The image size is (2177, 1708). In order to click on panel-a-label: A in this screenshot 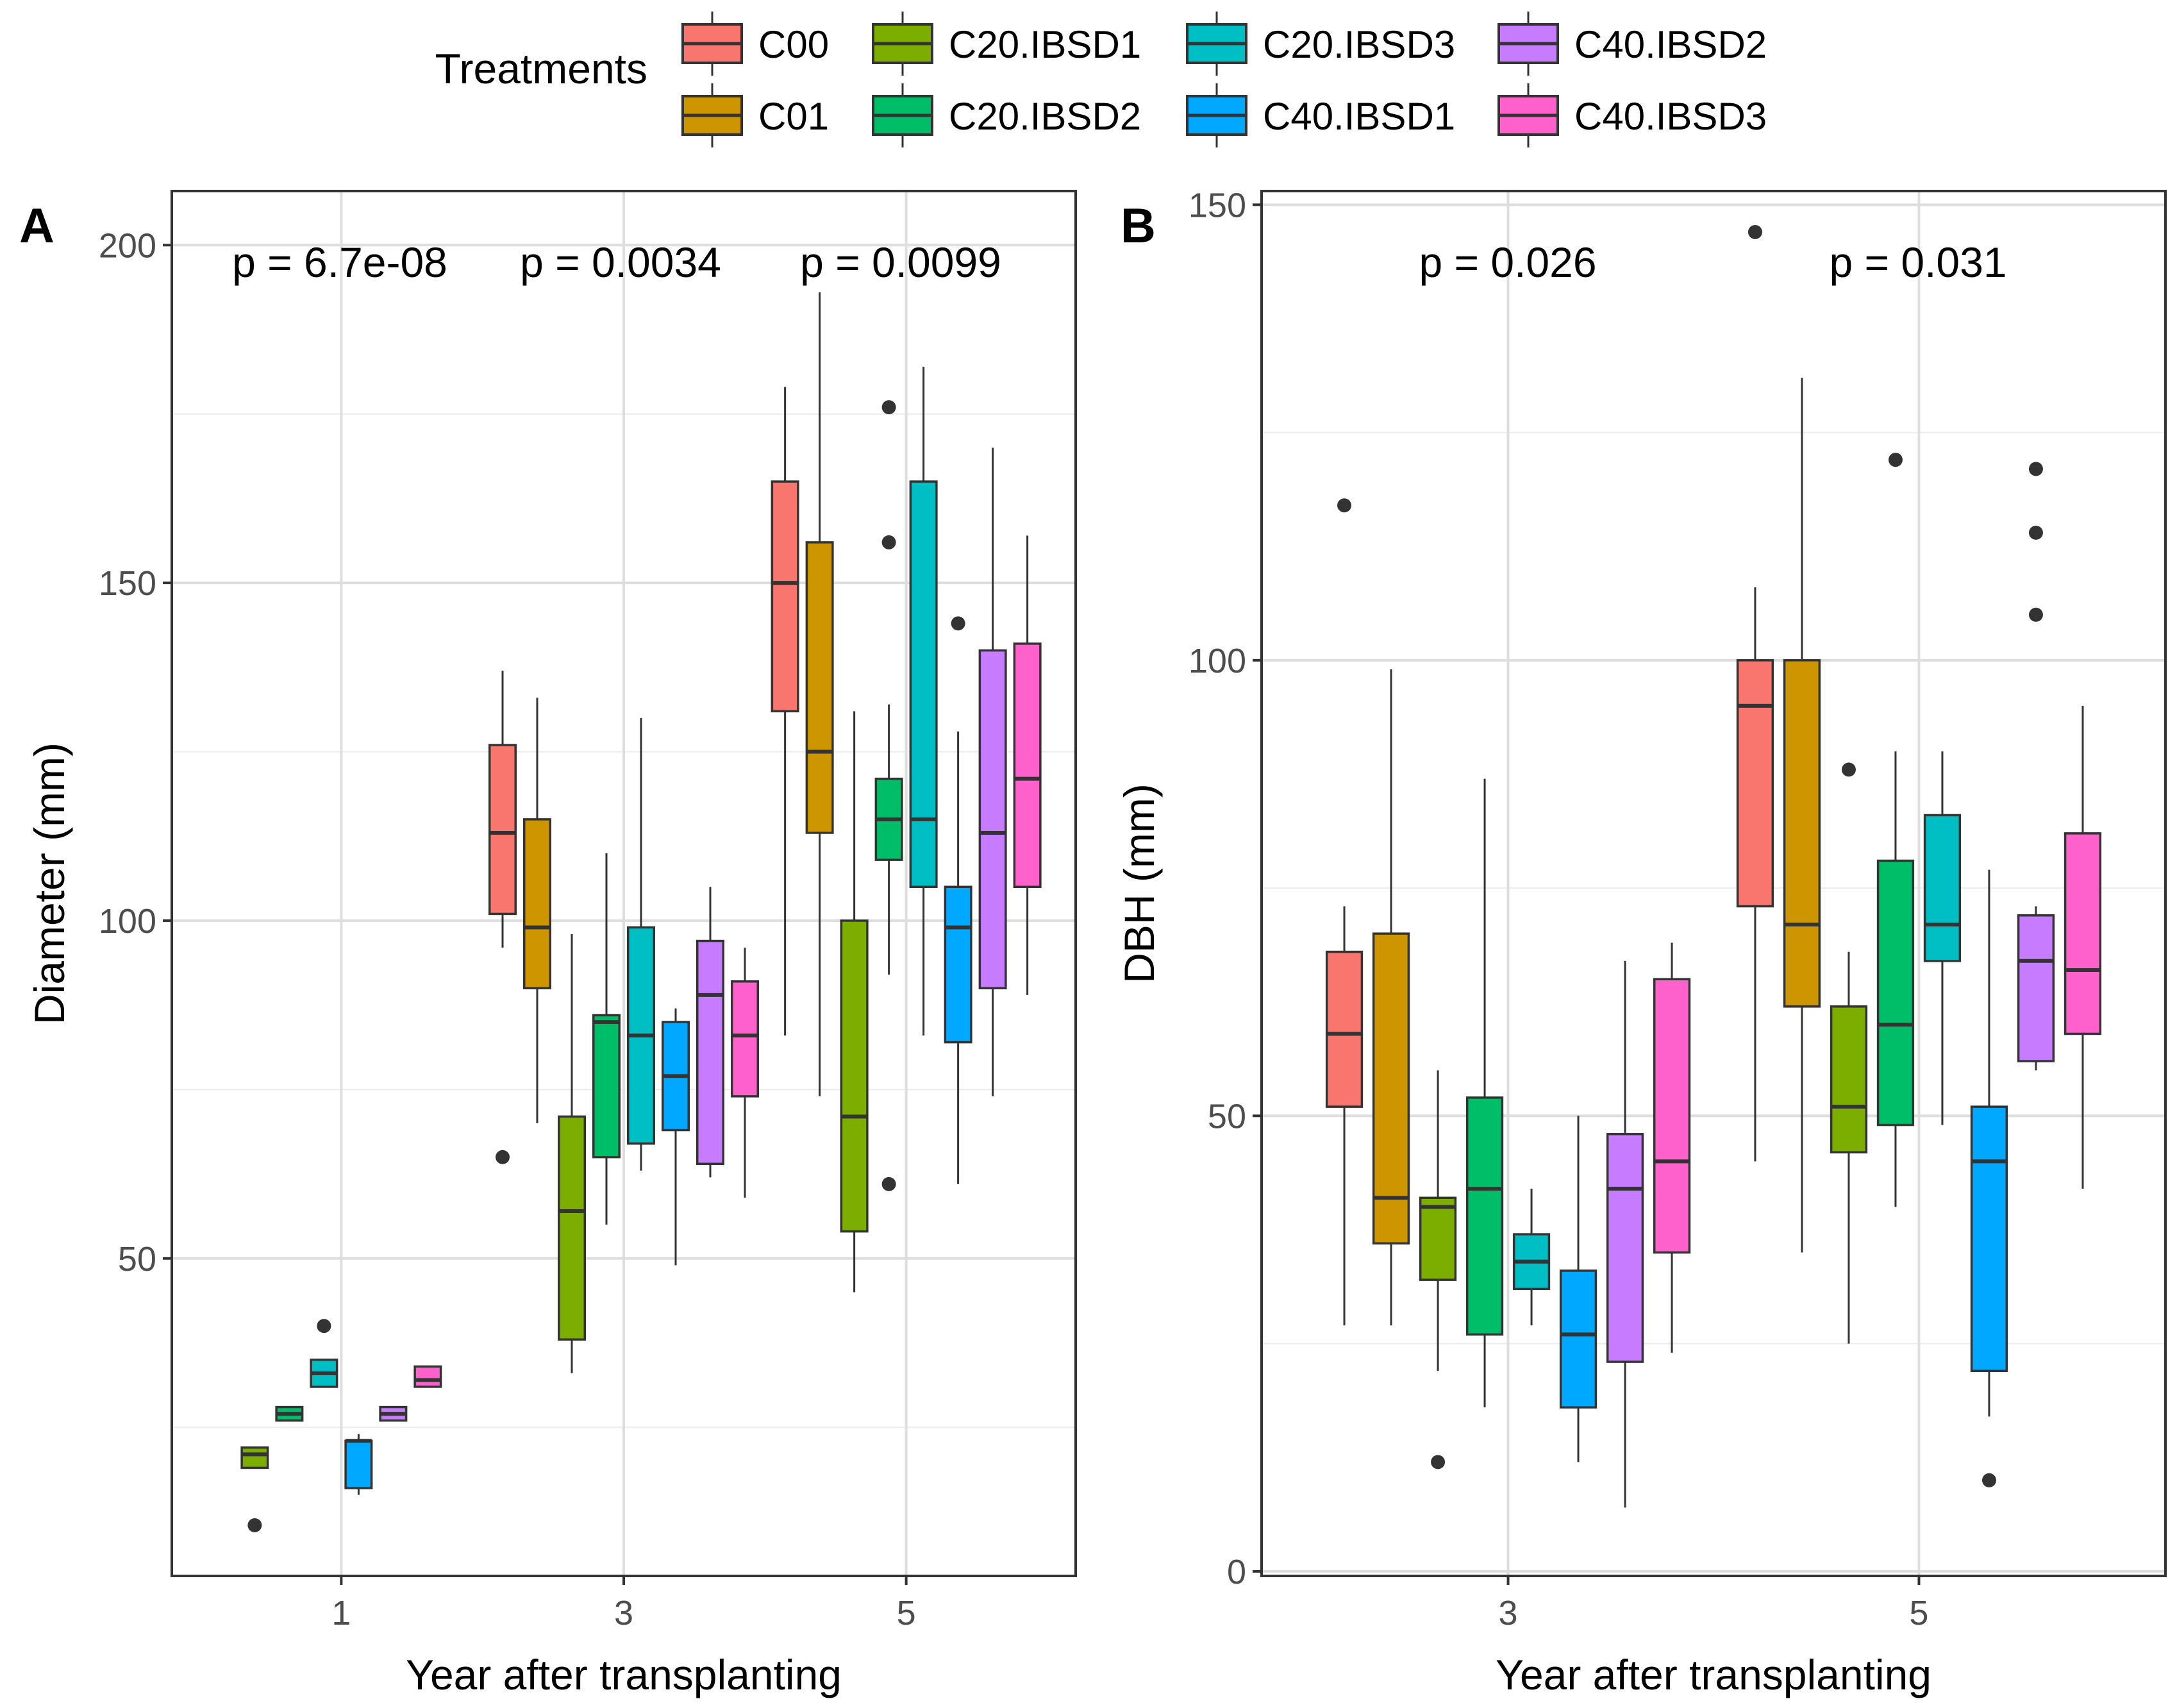, I will do `click(36, 226)`.